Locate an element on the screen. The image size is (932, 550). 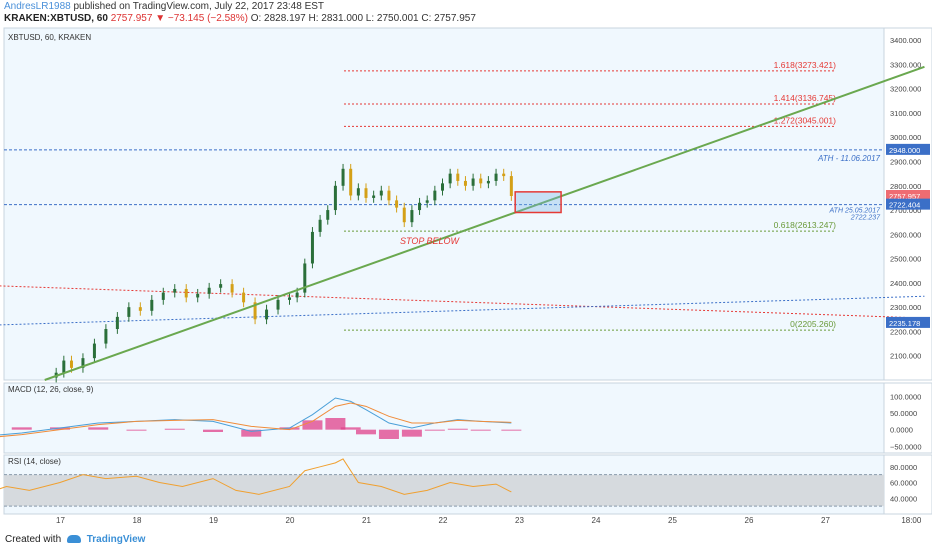
price-axis-tick: 3400.000 is located at coordinates (905, 40).